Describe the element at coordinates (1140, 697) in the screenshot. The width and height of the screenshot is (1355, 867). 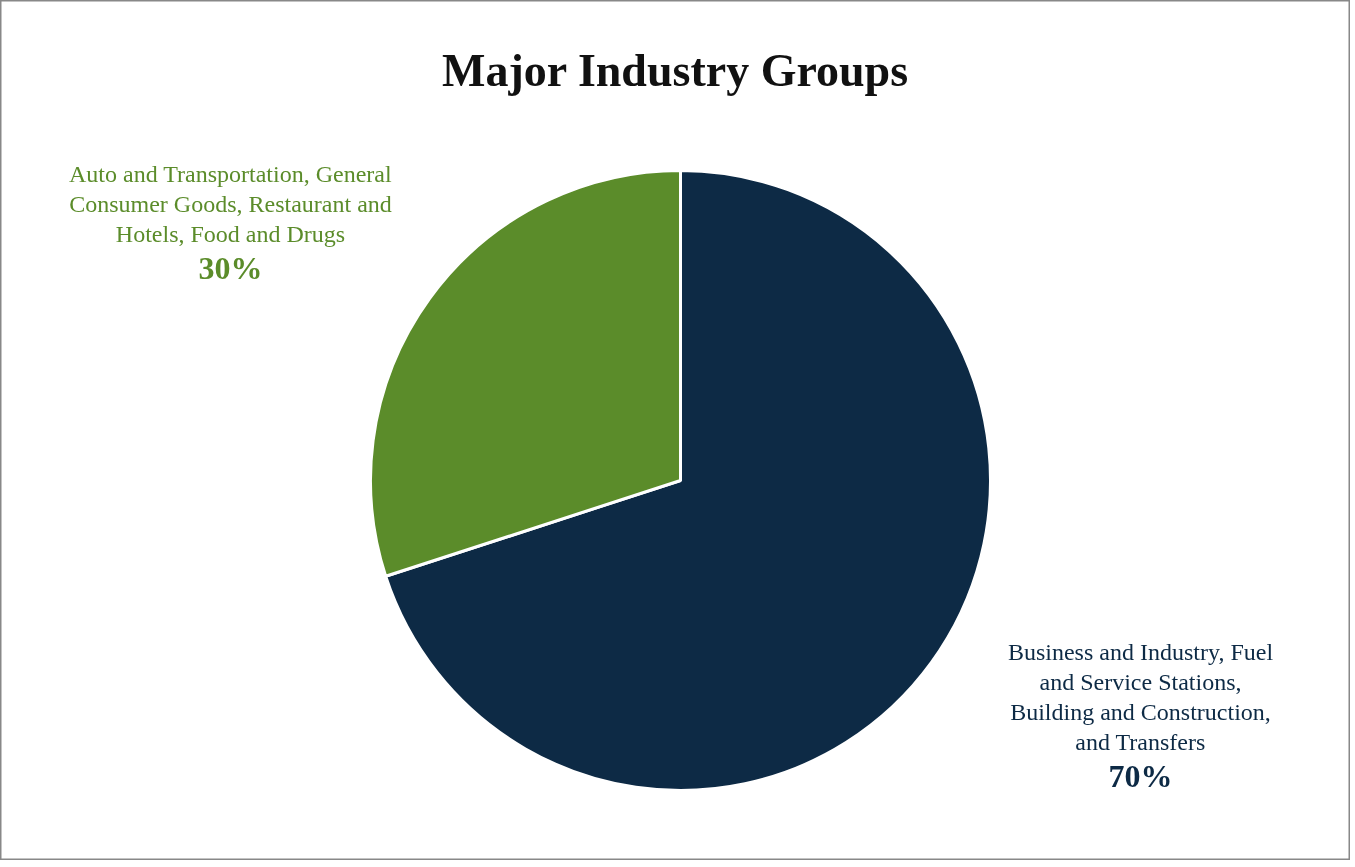
I see `slice-label: Business and Industry, Fuel and Service Stations, Building and Construction, and Transfers` at that location.